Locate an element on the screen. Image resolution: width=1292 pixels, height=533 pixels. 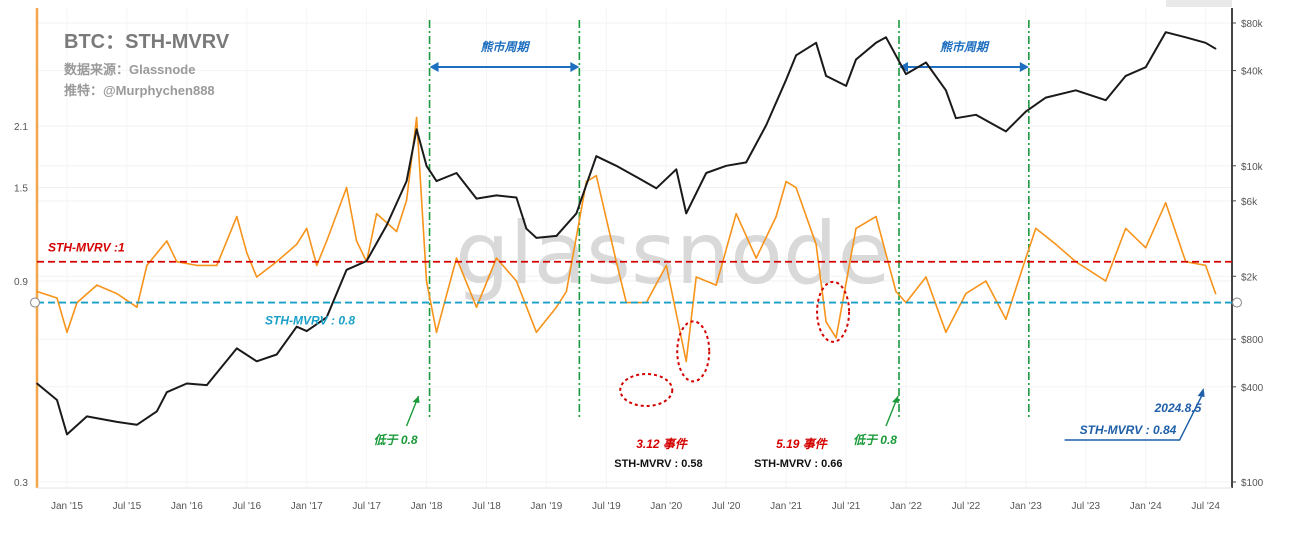
x-axis-tick-label: Jul '22 is located at coordinates (966, 506).